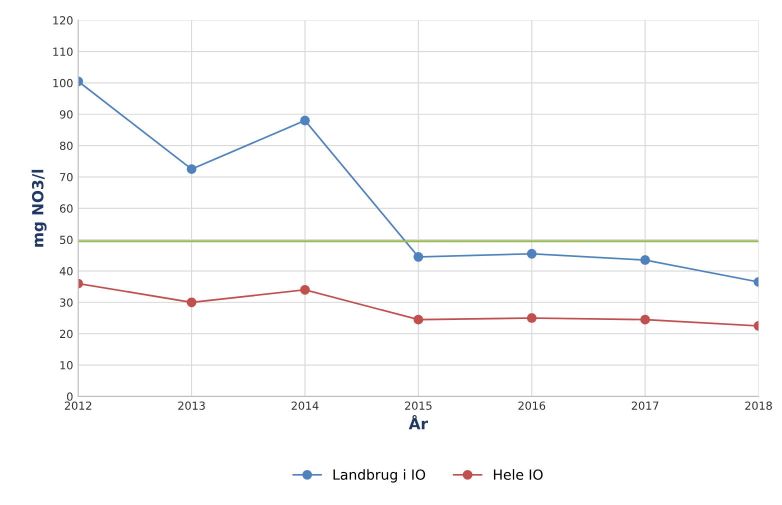 The width and height of the screenshot is (782, 505). What do you see at coordinates (66, 365) in the screenshot?
I see `y-tick-label: 10` at bounding box center [66, 365].